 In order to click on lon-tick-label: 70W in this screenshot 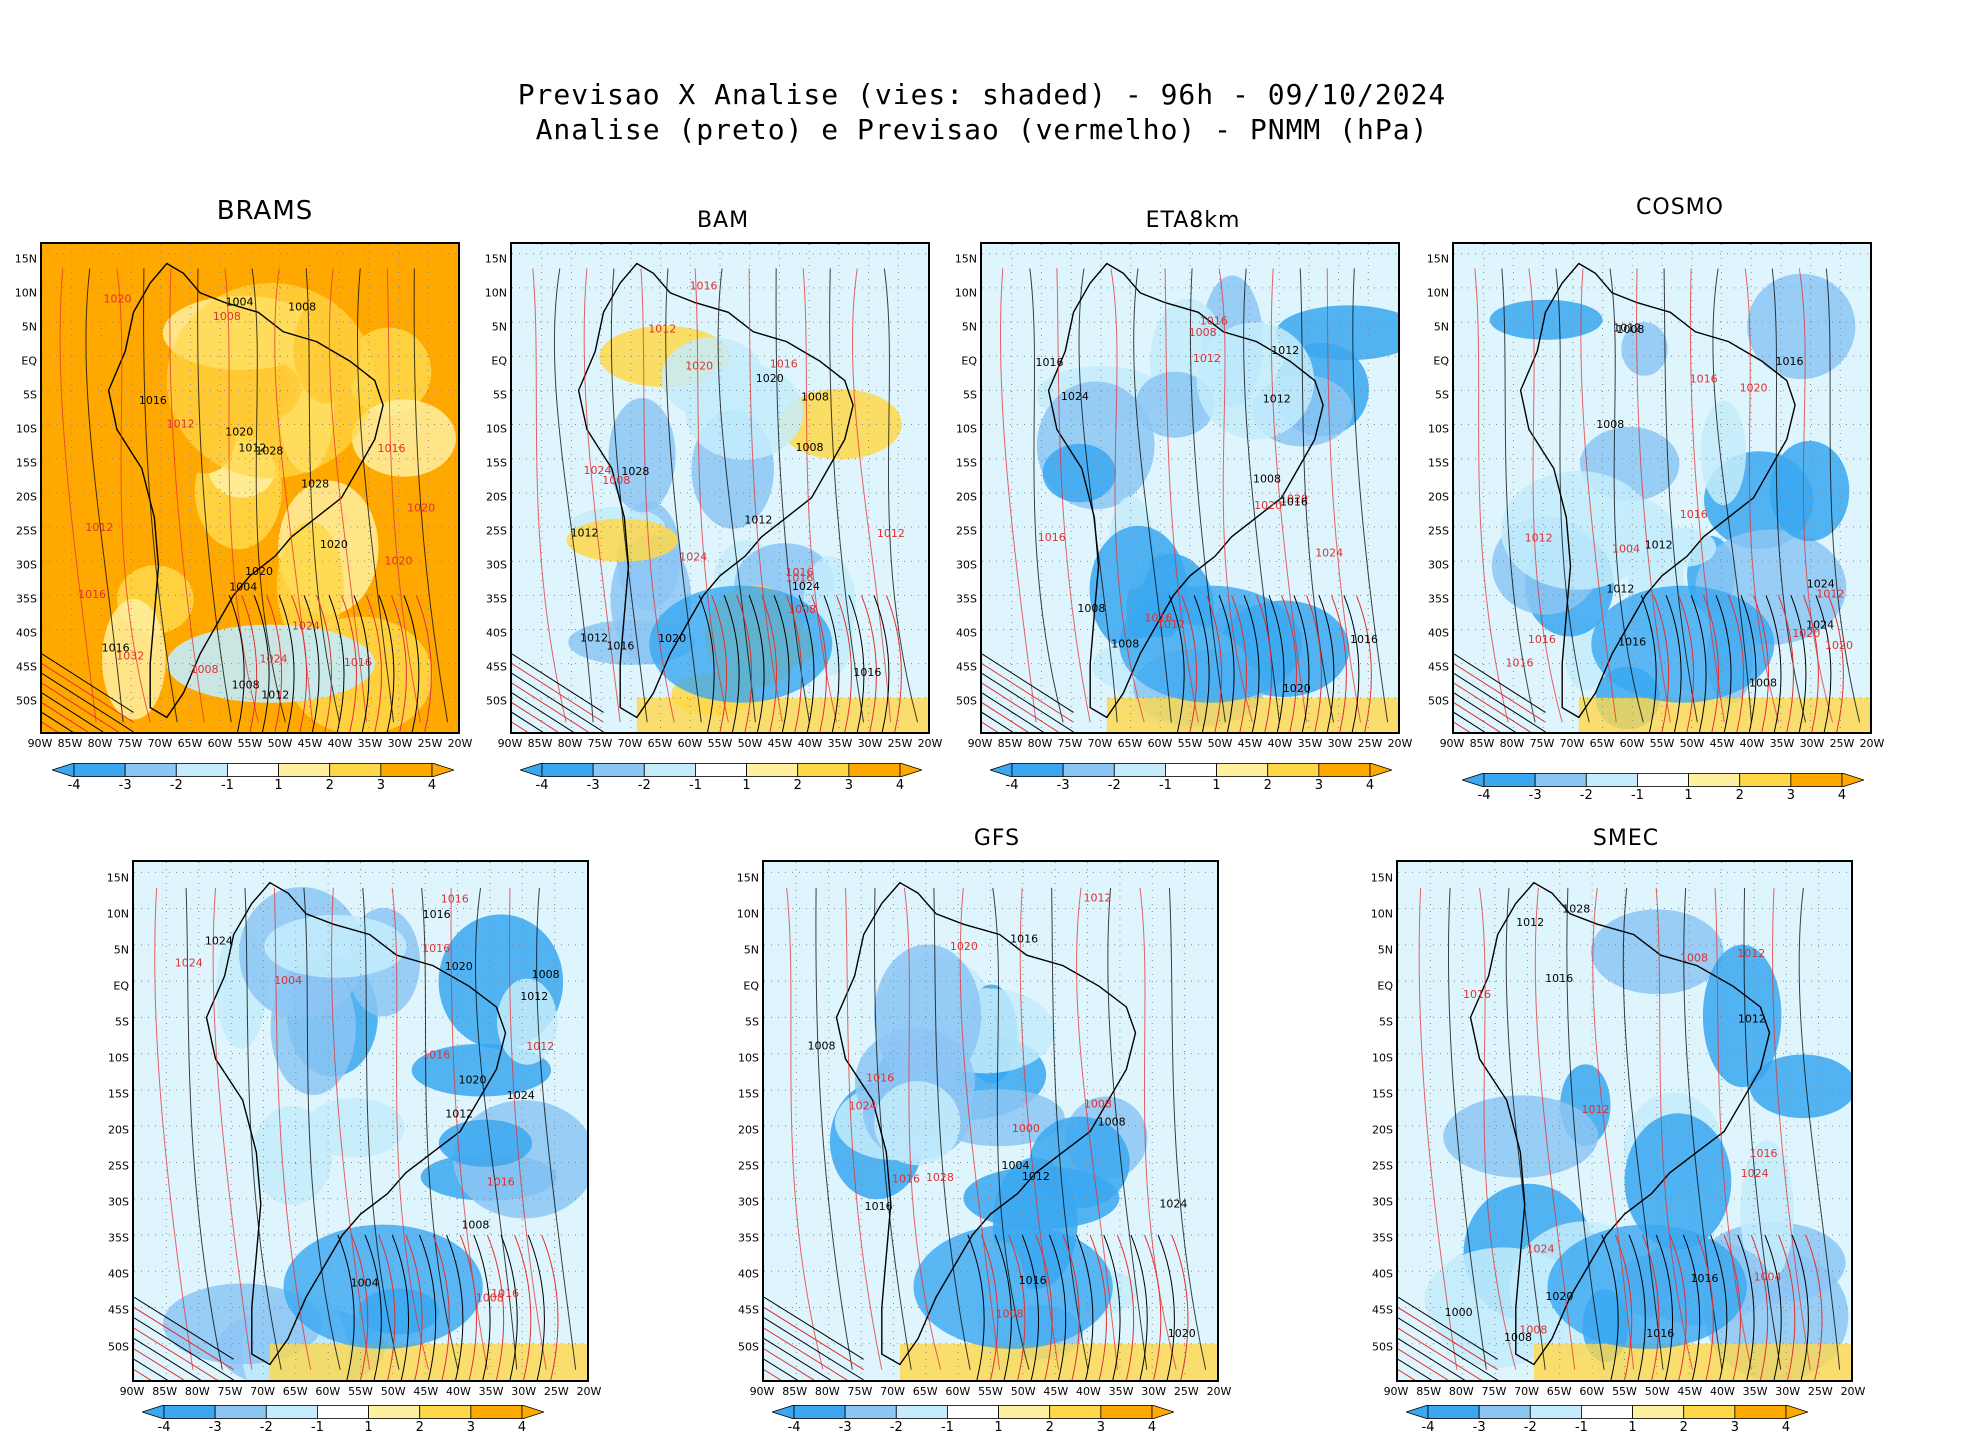, I will do `click(1100, 743)`.